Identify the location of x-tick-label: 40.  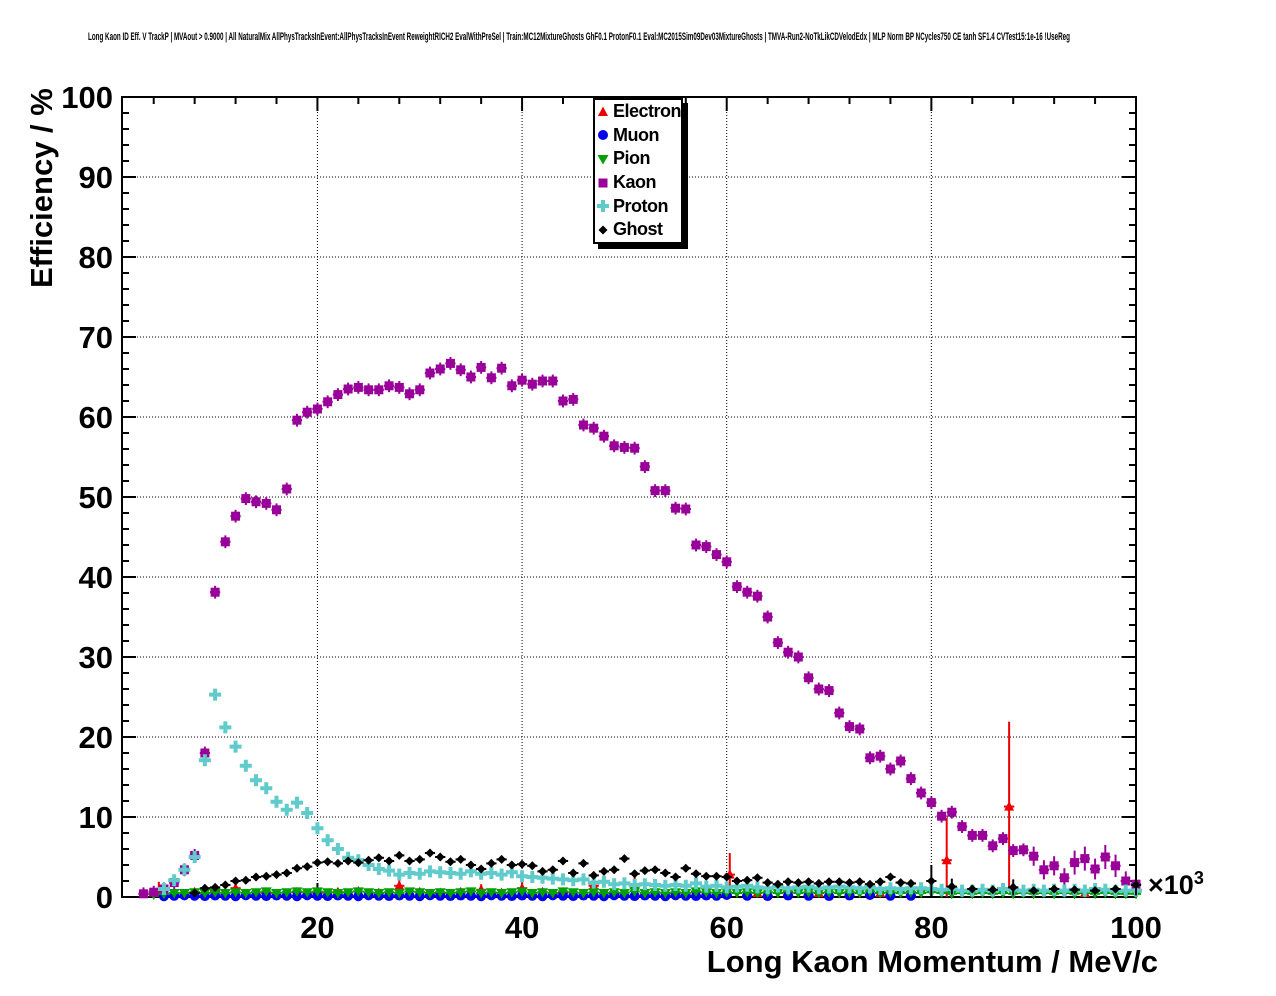
(522, 927).